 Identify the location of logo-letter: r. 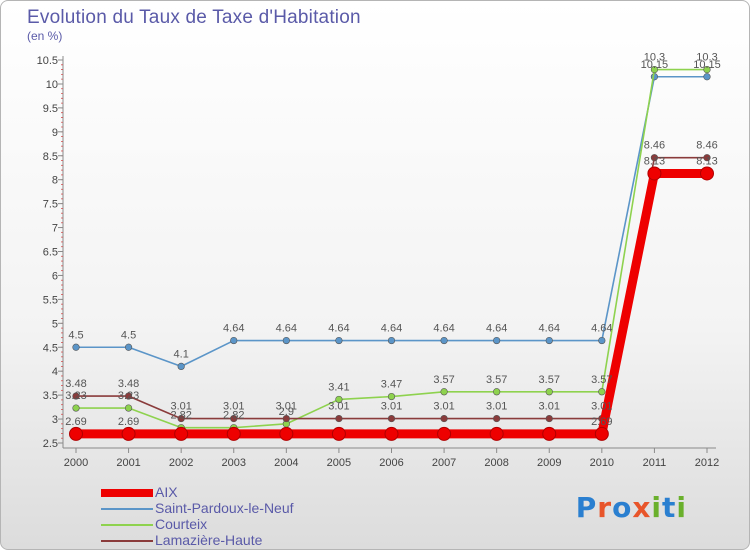
(605, 507).